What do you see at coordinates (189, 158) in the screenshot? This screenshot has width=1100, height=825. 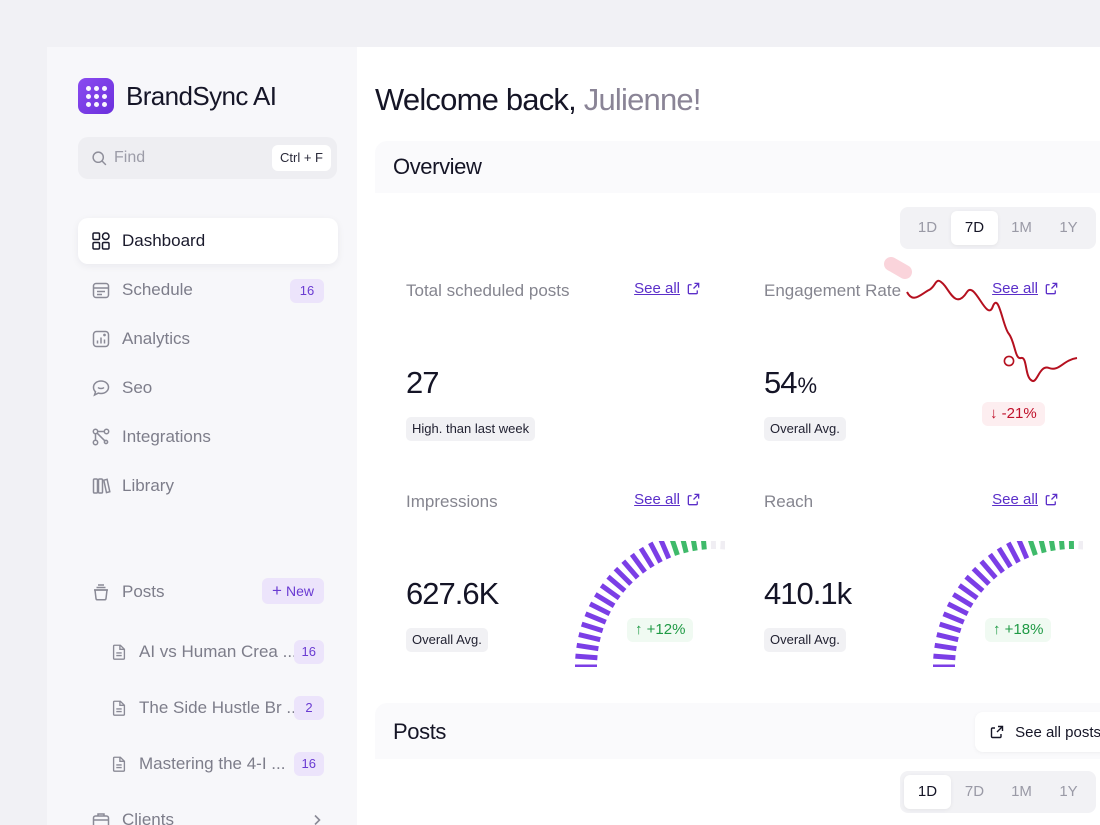 I see `search-input` at bounding box center [189, 158].